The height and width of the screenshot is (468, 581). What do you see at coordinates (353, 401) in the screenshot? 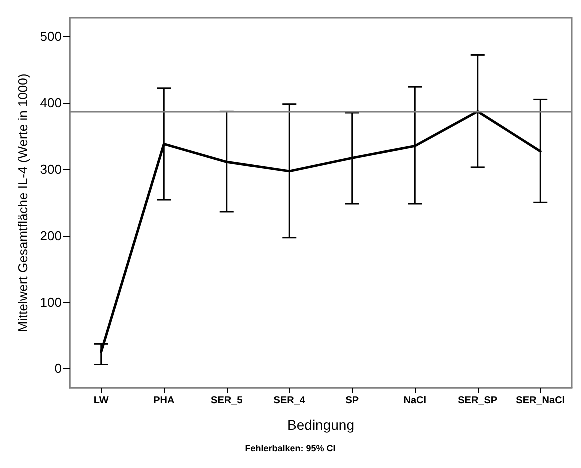
I see `x-tick-label: SP` at bounding box center [353, 401].